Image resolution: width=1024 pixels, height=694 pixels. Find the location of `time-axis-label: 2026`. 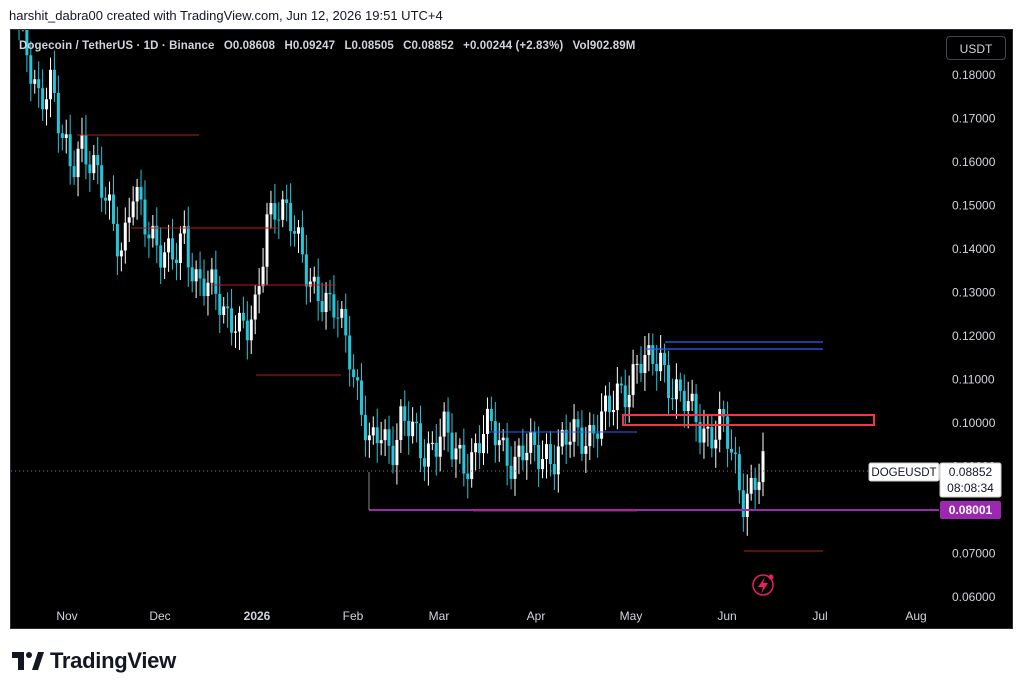

time-axis-label: 2026 is located at coordinates (257, 616).